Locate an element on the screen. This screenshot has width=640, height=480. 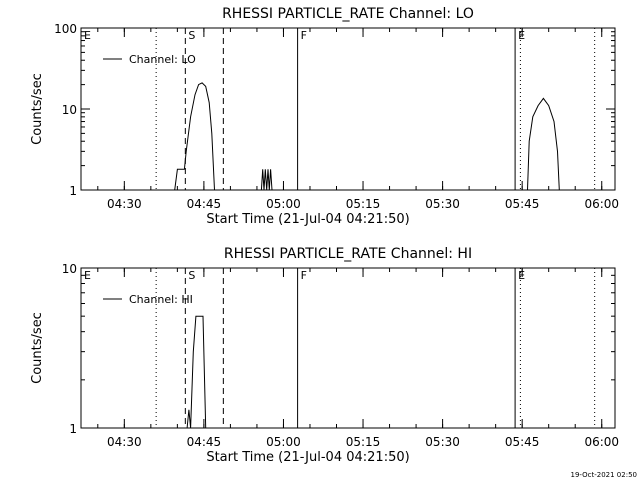
footer-timestamp: 19-Oct-2021 02:50 is located at coordinates (604, 475).